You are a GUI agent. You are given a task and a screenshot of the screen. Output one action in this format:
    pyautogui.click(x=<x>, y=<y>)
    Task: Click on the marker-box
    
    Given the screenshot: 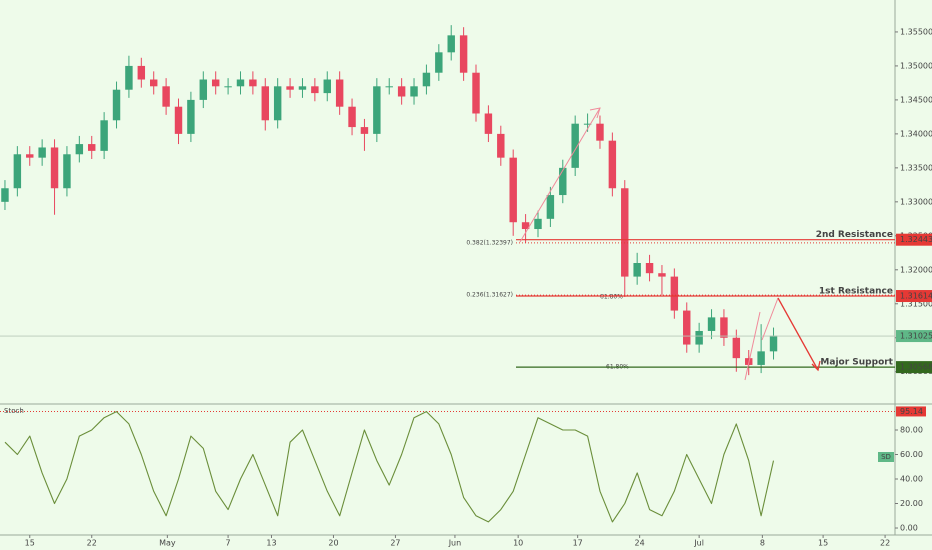 What is the action you would take?
    pyautogui.click(x=911, y=411)
    